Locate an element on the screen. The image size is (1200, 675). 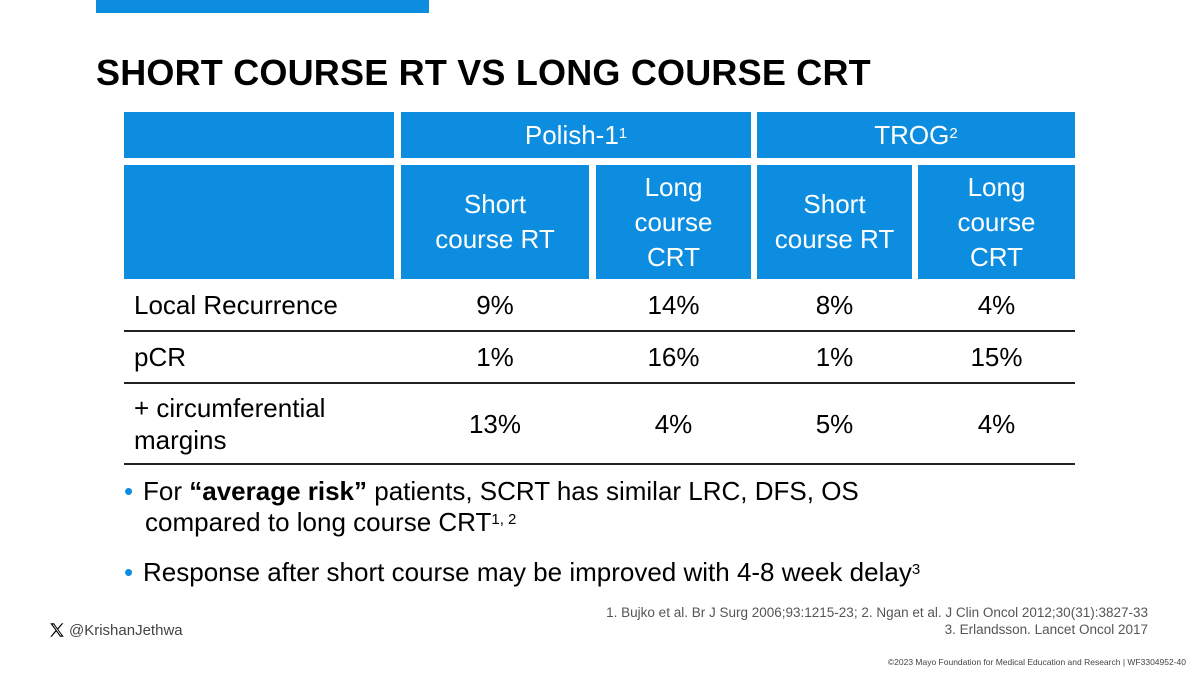
header-arm-polish-short: Short course RT is located at coordinates (495, 222).